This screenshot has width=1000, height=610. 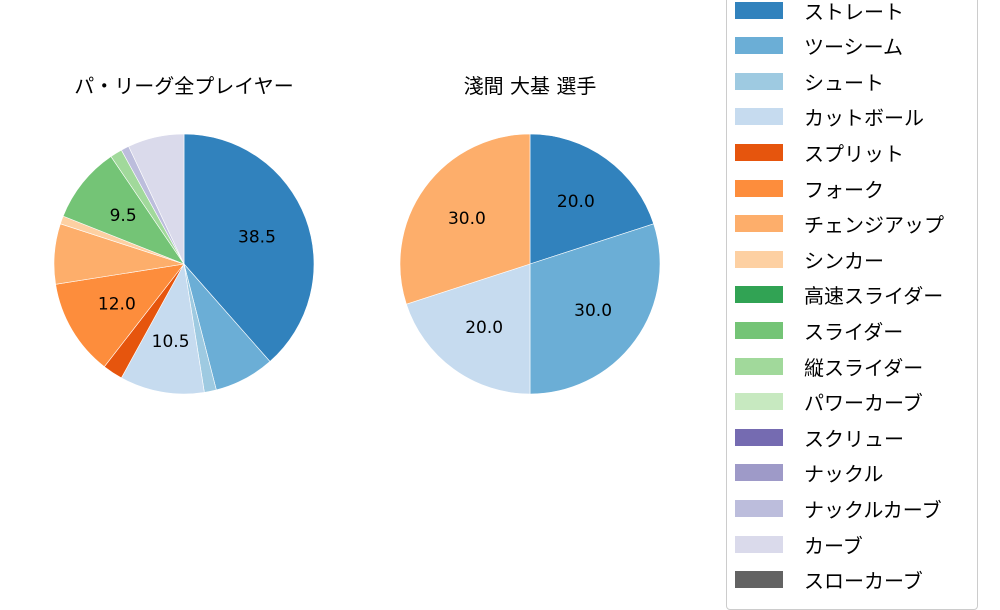 What do you see at coordinates (874, 296) in the screenshot?
I see `legend-label: 高速スライダー` at bounding box center [874, 296].